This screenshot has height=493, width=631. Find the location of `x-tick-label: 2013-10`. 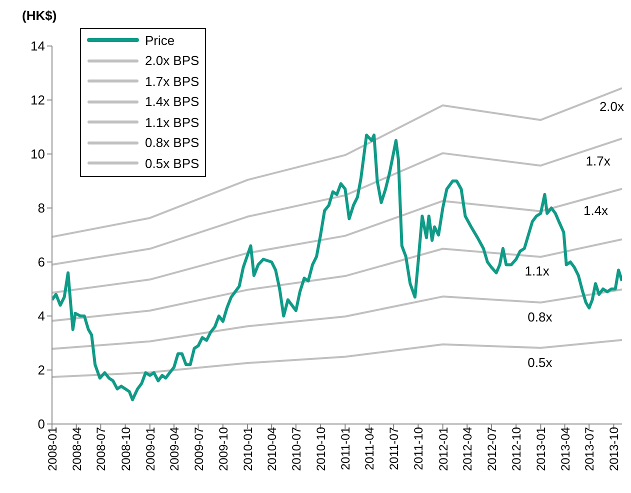

x-tick-label: 2013-10 is located at coordinates (614, 449).